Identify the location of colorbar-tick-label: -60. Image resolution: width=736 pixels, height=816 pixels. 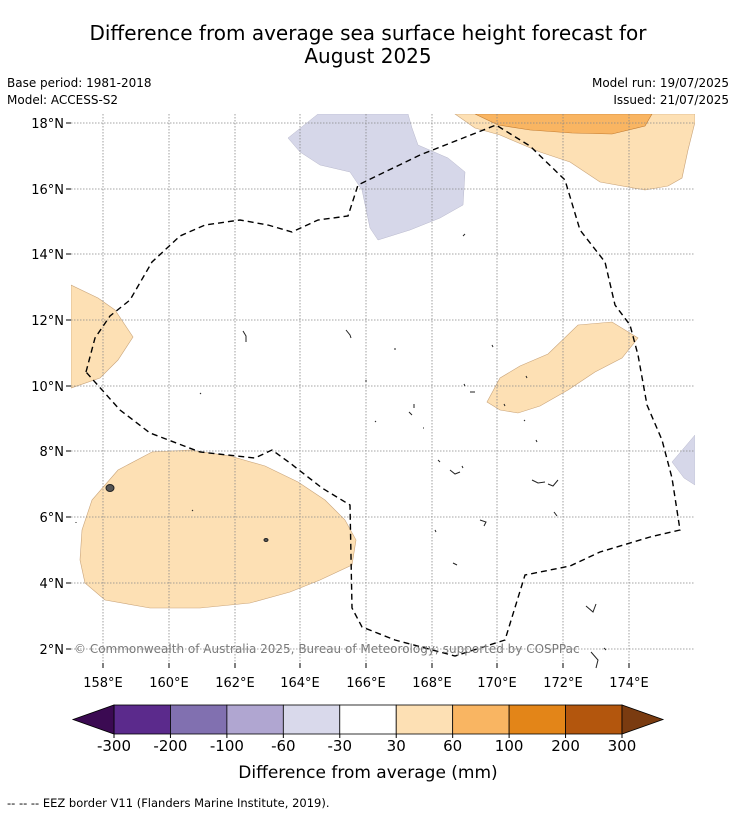
(283, 746).